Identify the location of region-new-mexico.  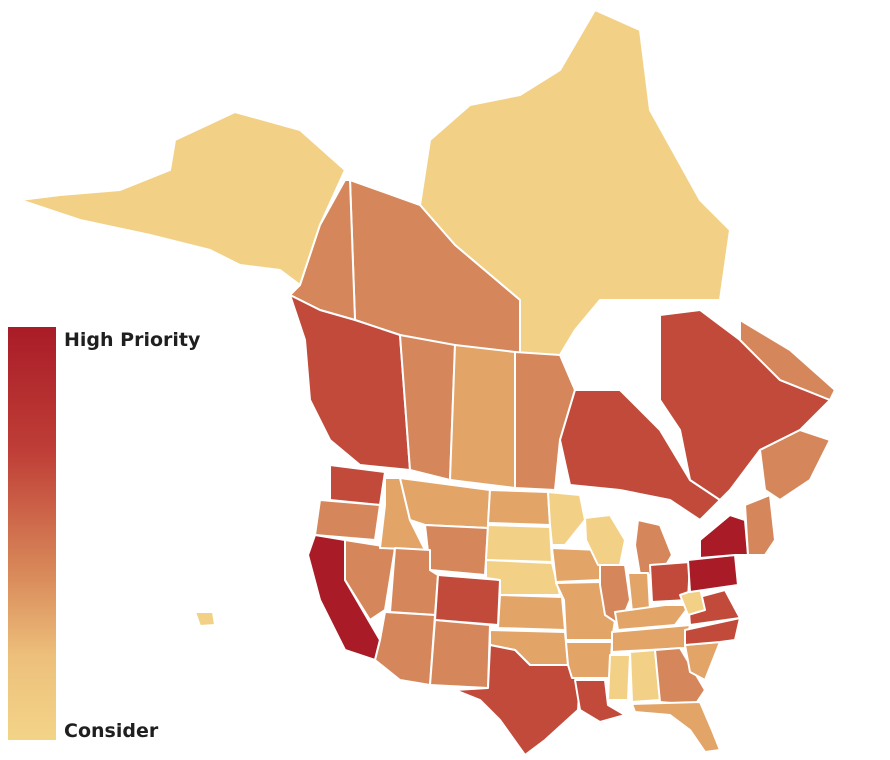
(460, 654).